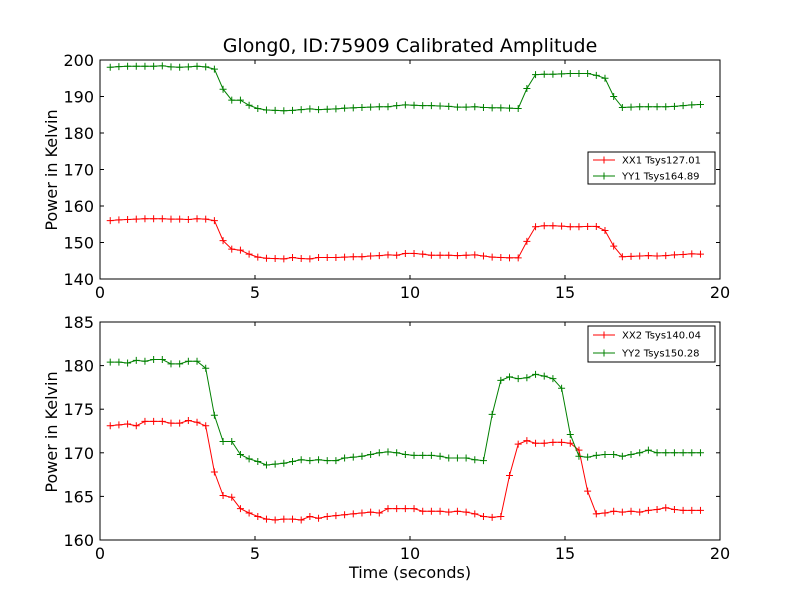 The width and height of the screenshot is (800, 600). What do you see at coordinates (565, 292) in the screenshot?
I see `x-tick-label: 15` at bounding box center [565, 292].